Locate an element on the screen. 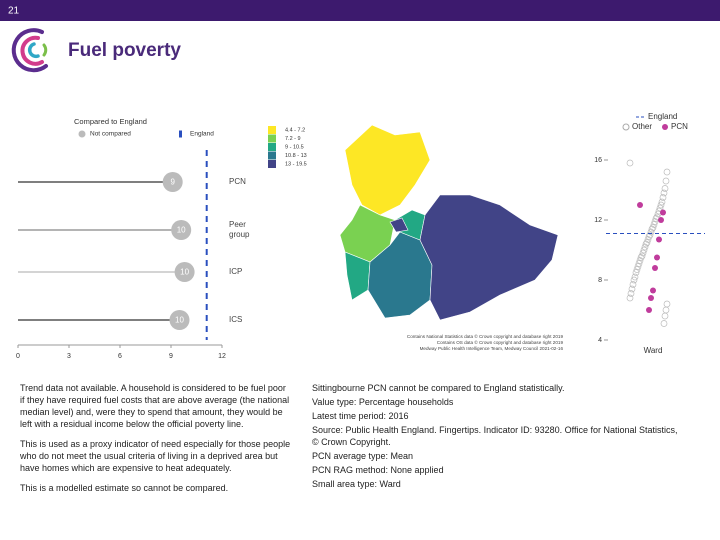 The height and width of the screenshot is (540, 720). y-tick-label: 4 is located at coordinates (600, 340).